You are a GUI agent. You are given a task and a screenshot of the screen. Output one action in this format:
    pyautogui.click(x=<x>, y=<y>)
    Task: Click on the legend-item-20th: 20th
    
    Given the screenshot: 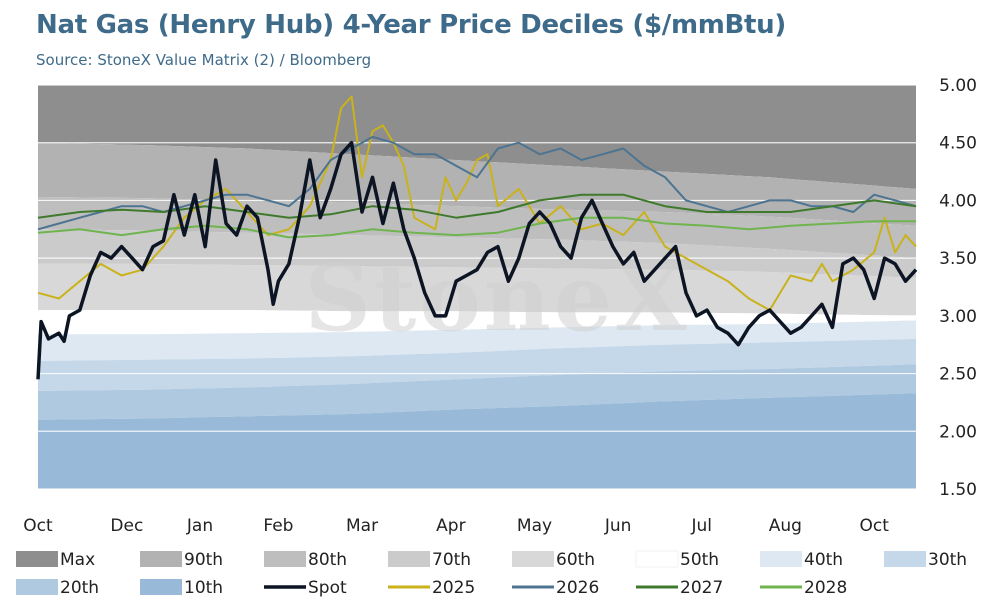 What is the action you would take?
    pyautogui.click(x=57, y=588)
    